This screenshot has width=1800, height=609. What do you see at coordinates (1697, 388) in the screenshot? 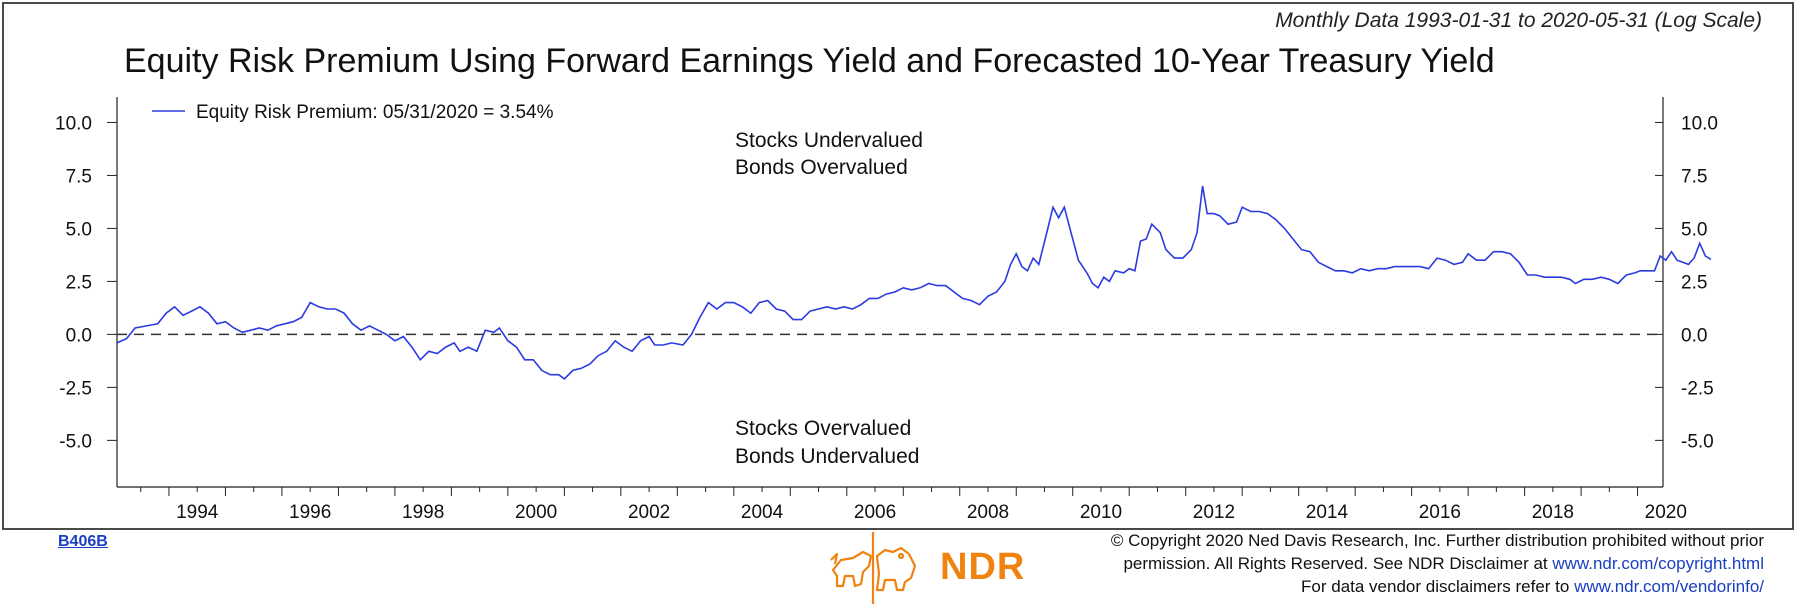
I see `y-tick-label-right: -2.5` at bounding box center [1697, 388].